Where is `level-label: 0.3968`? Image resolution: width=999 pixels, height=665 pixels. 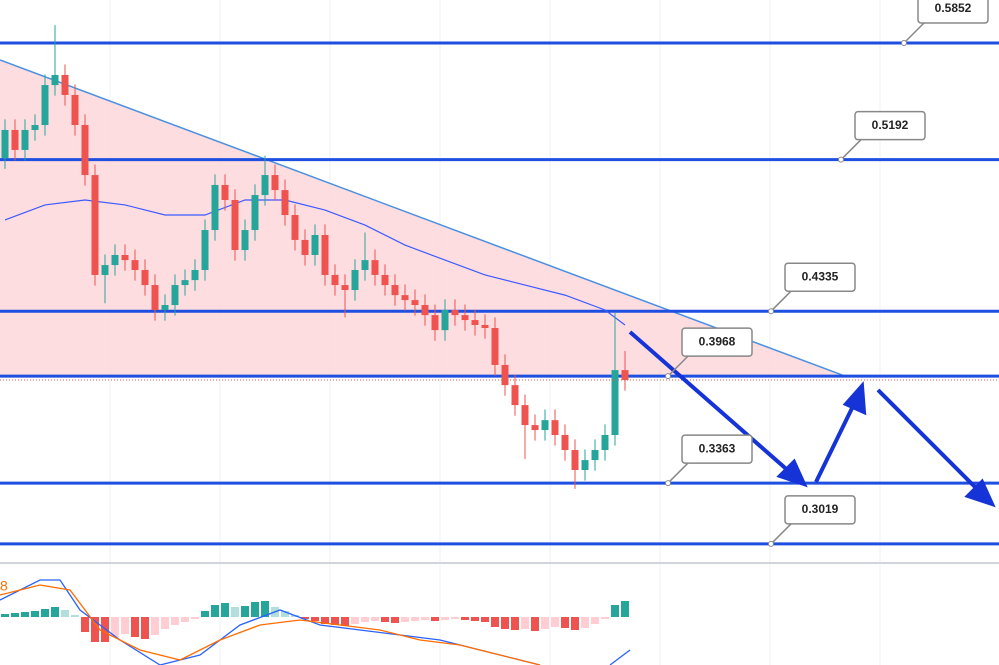
level-label: 0.3968 is located at coordinates (717, 341).